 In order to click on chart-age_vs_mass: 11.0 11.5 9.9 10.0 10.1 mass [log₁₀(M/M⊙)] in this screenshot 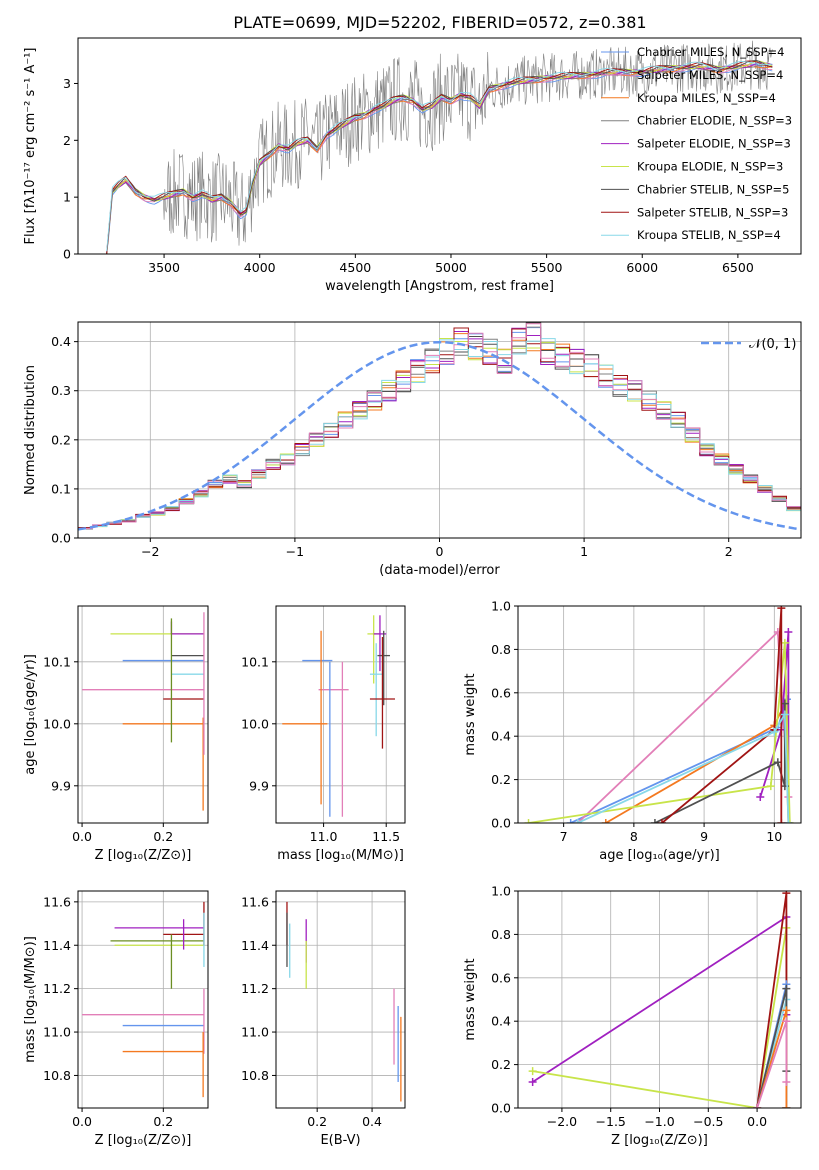, I will do `click(323, 734)`.